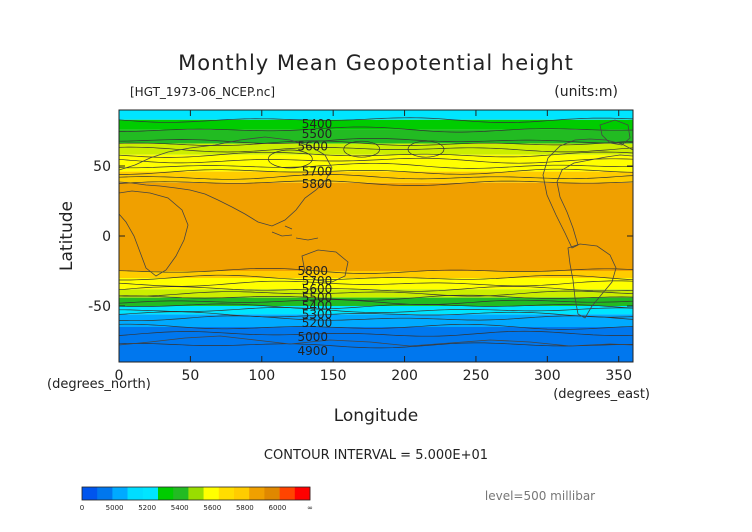  What do you see at coordinates (310, 508) in the screenshot?
I see `colorbar-tick-label: ∞` at bounding box center [310, 508].